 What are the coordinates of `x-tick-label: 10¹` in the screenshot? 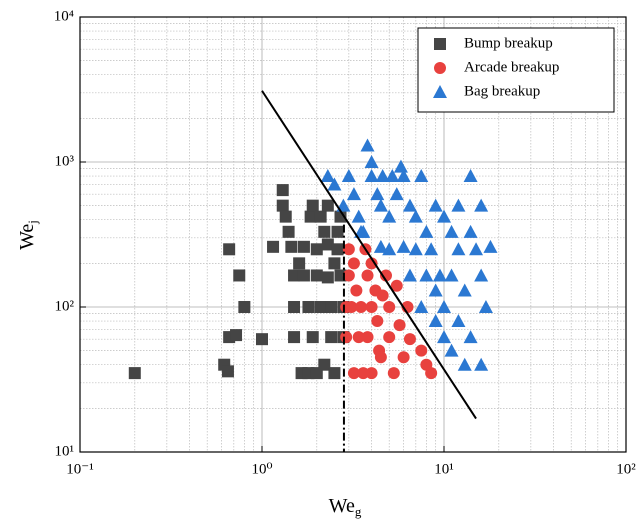 It's located at (444, 469).